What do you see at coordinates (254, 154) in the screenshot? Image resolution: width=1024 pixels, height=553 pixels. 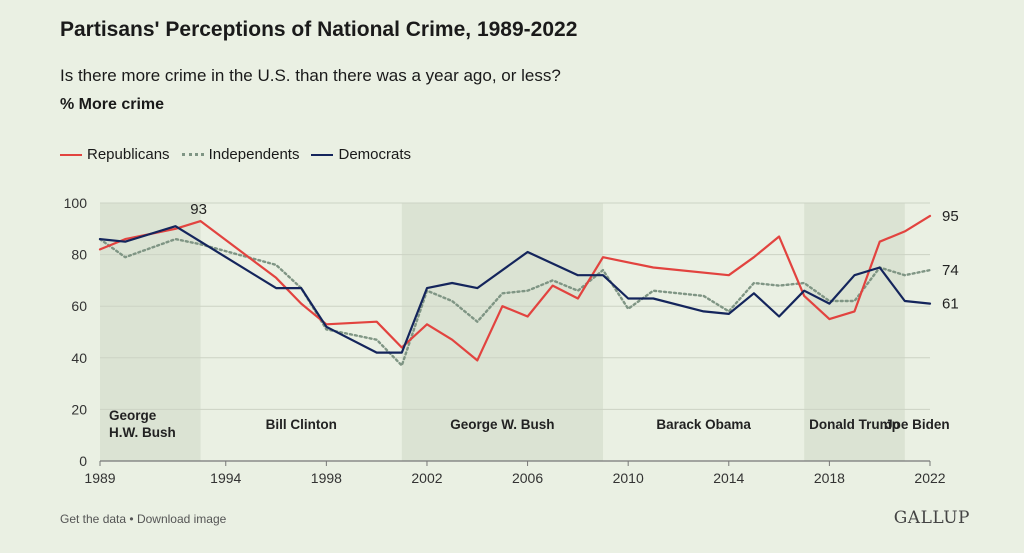 I see `legend-label-independents: Independents` at bounding box center [254, 154].